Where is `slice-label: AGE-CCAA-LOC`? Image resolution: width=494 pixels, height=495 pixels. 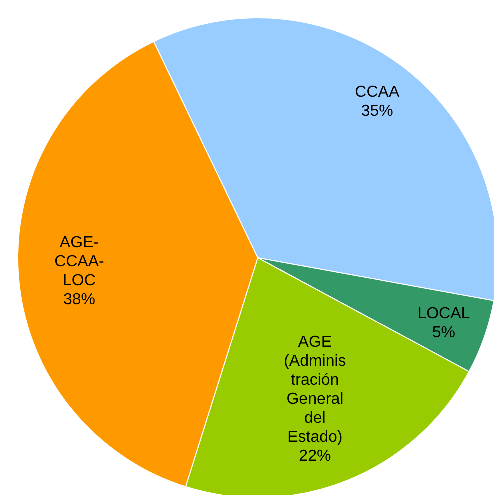
slice-label: AGE-CCAA-LOC is located at coordinates (79, 262).